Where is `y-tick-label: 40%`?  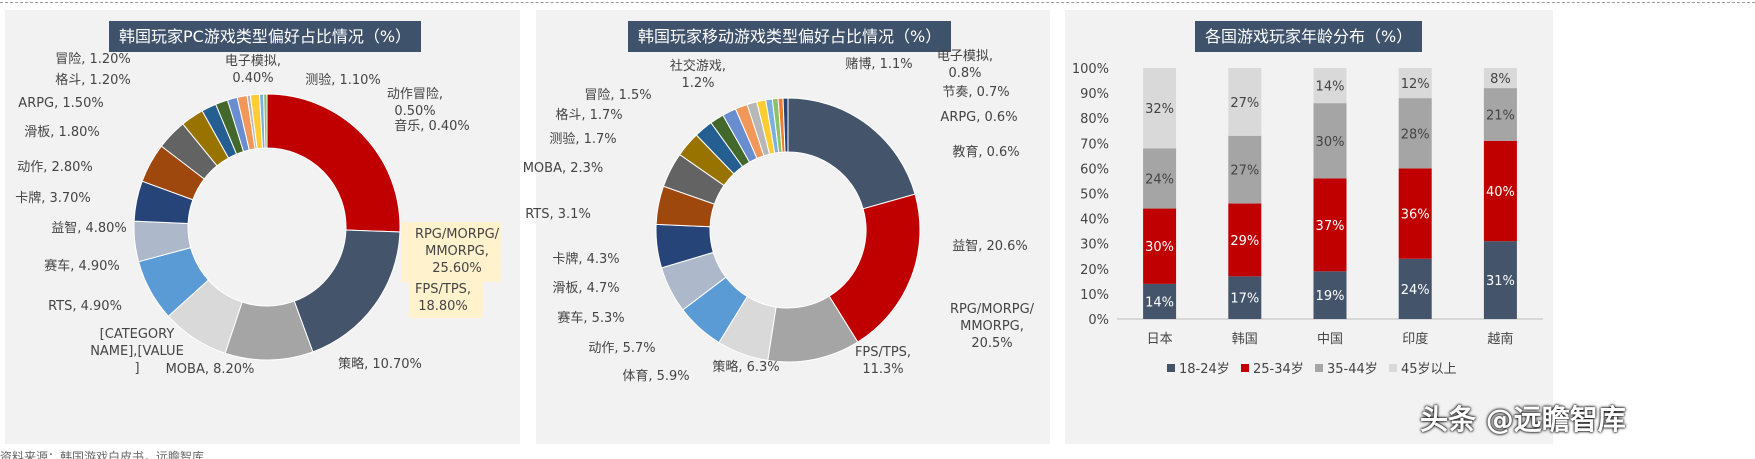 y-tick-label: 40% is located at coordinates (1094, 220).